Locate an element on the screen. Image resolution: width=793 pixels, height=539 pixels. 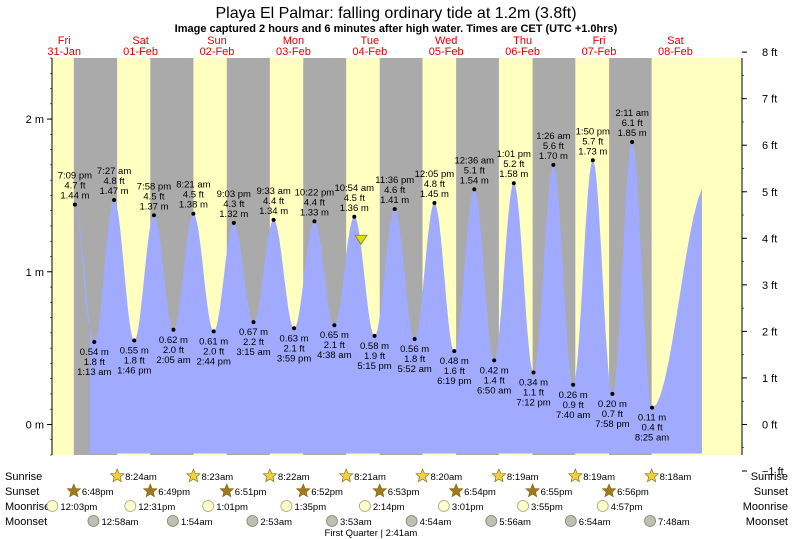
moonset-time: 3:53am is located at coordinates (356, 522).